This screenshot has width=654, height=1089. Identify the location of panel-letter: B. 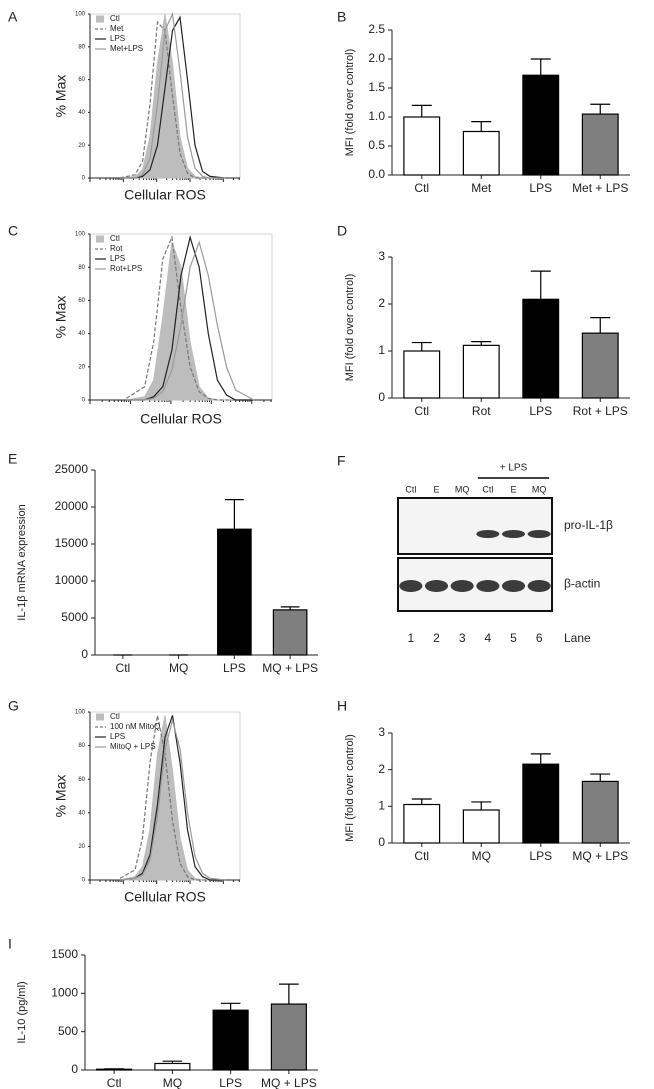
(341, 17).